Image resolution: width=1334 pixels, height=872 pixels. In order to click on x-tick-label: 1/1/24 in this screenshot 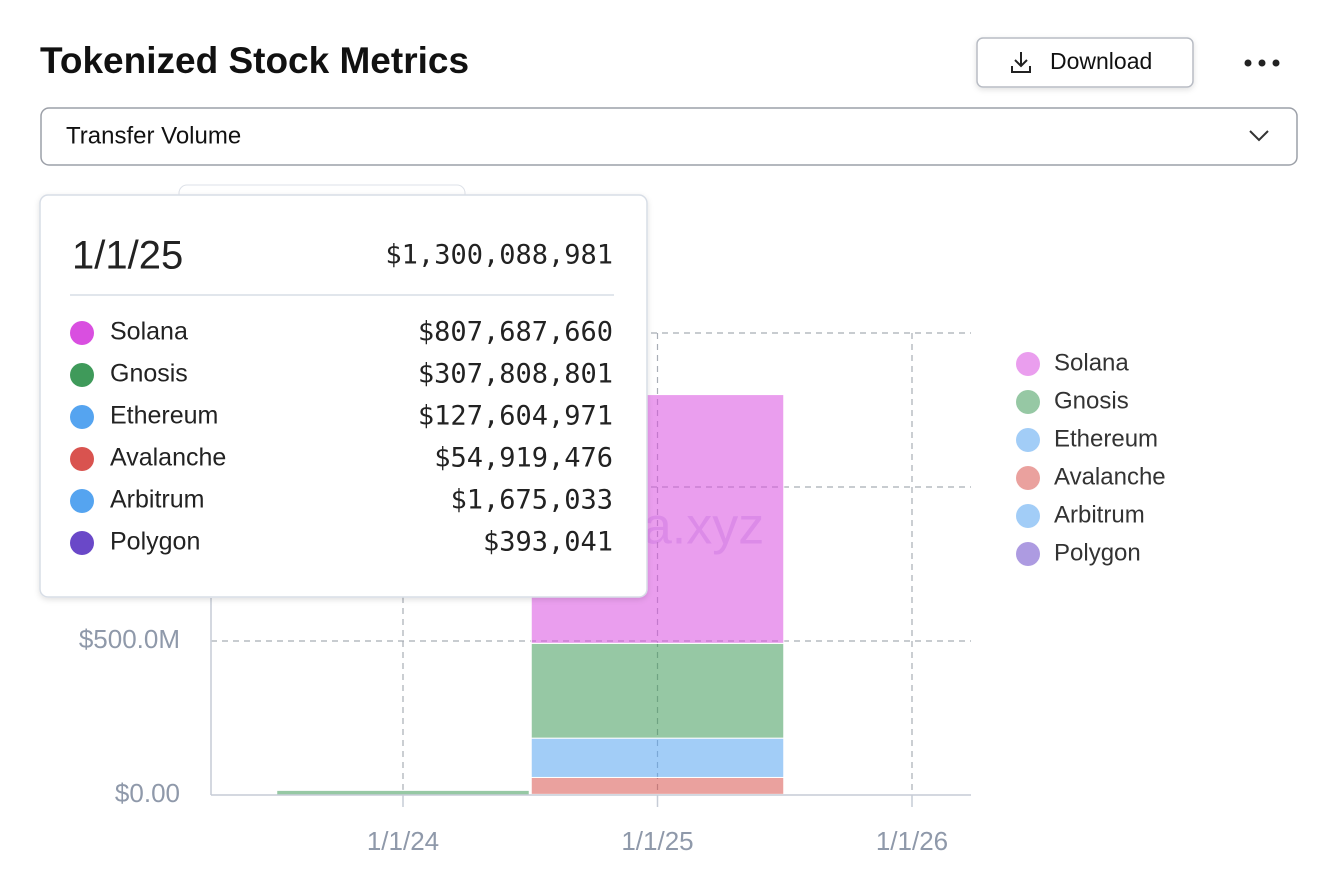, I will do `click(403, 841)`.